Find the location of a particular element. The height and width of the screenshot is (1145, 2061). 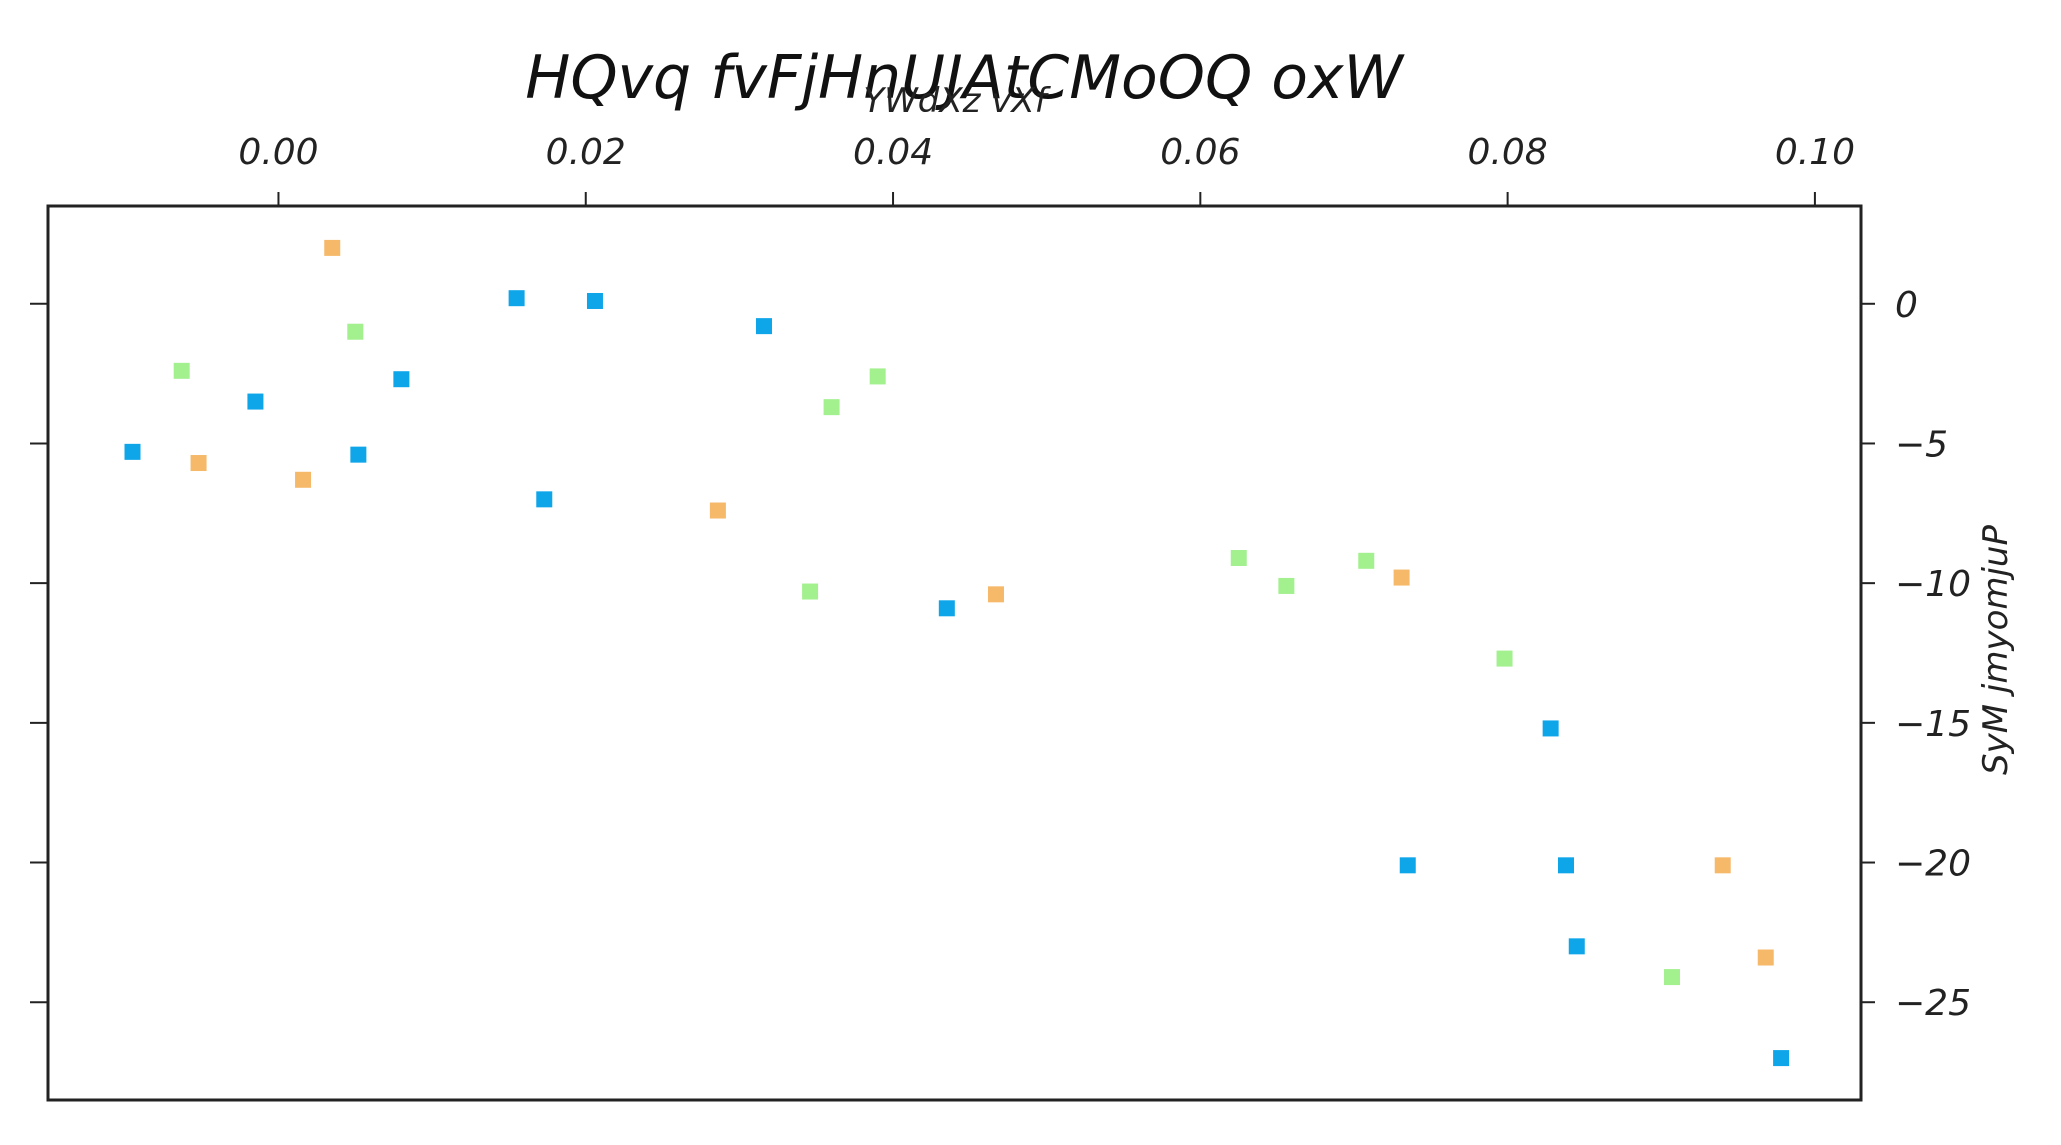

x-tick-label: 0.06 is located at coordinates (1200, 152).